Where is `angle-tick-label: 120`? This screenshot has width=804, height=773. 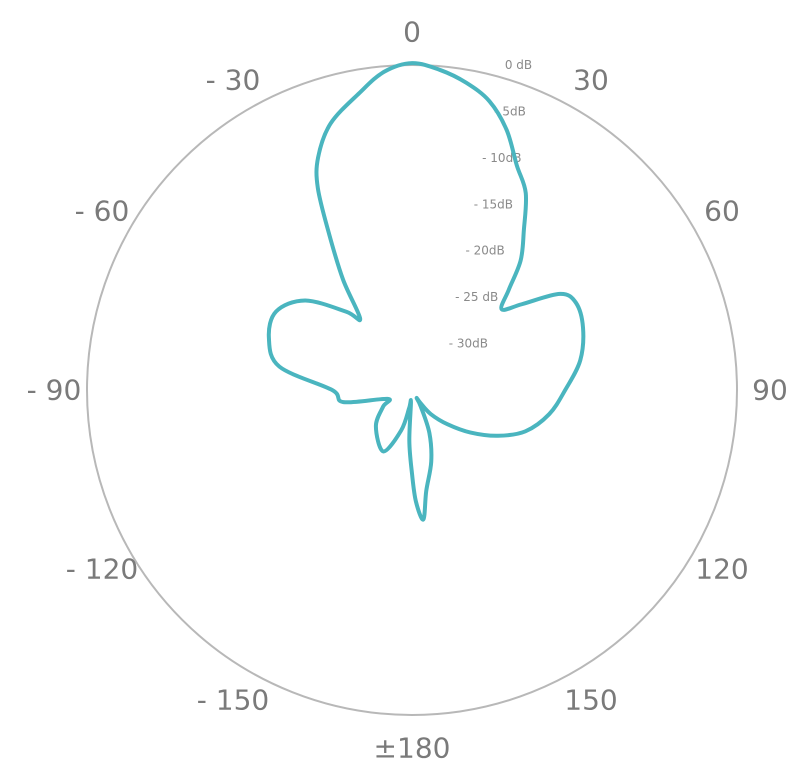 angle-tick-label: 120 is located at coordinates (721, 569).